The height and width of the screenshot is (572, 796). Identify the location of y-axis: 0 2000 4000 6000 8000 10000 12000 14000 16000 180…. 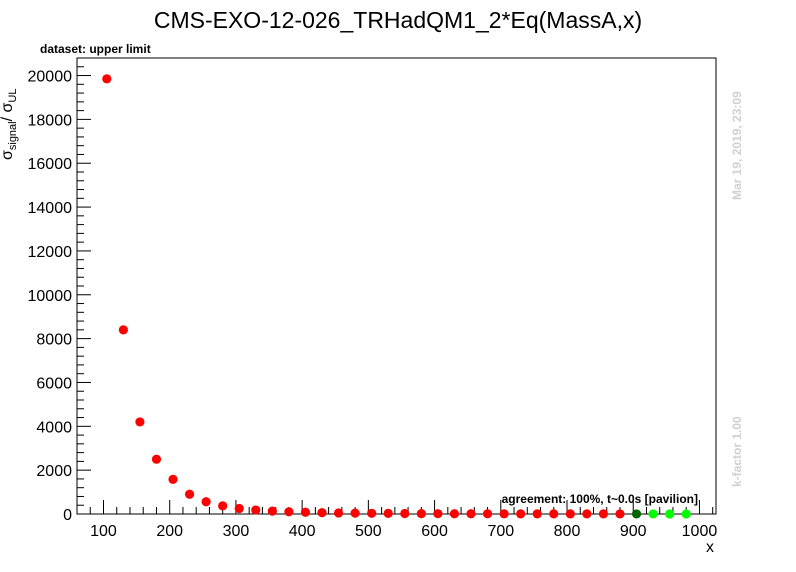
(59, 290).